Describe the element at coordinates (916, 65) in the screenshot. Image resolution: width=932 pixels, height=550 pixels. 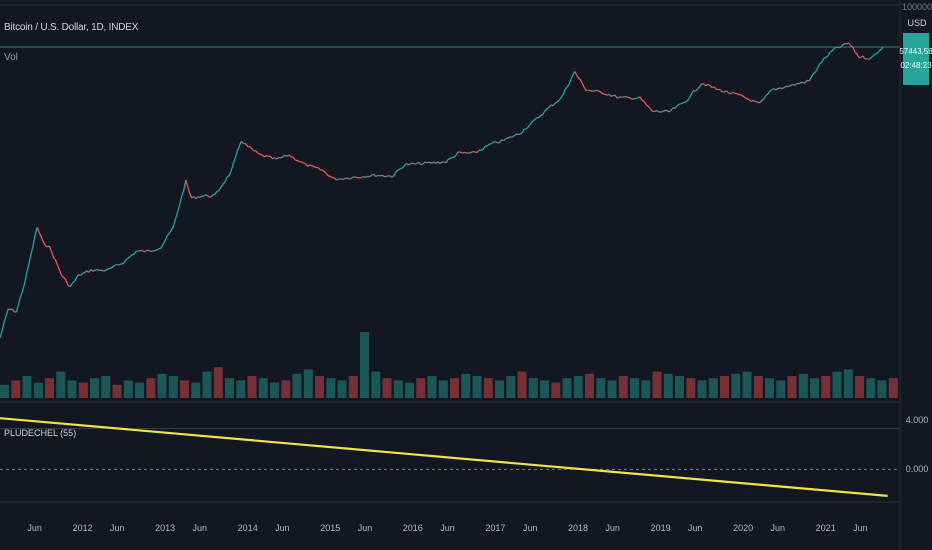
I see `bar-countdown: 02:48:23` at that location.